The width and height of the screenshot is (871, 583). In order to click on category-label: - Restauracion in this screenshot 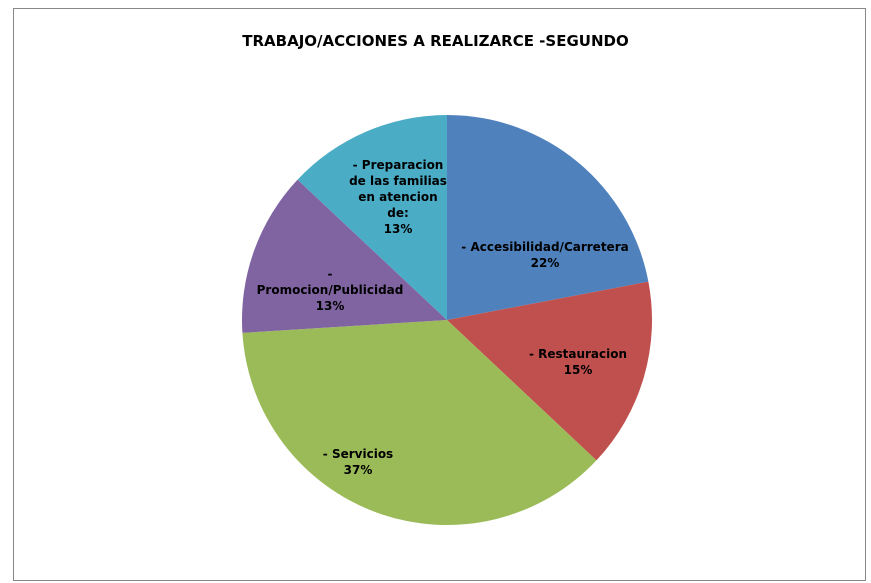, I will do `click(578, 354)`.